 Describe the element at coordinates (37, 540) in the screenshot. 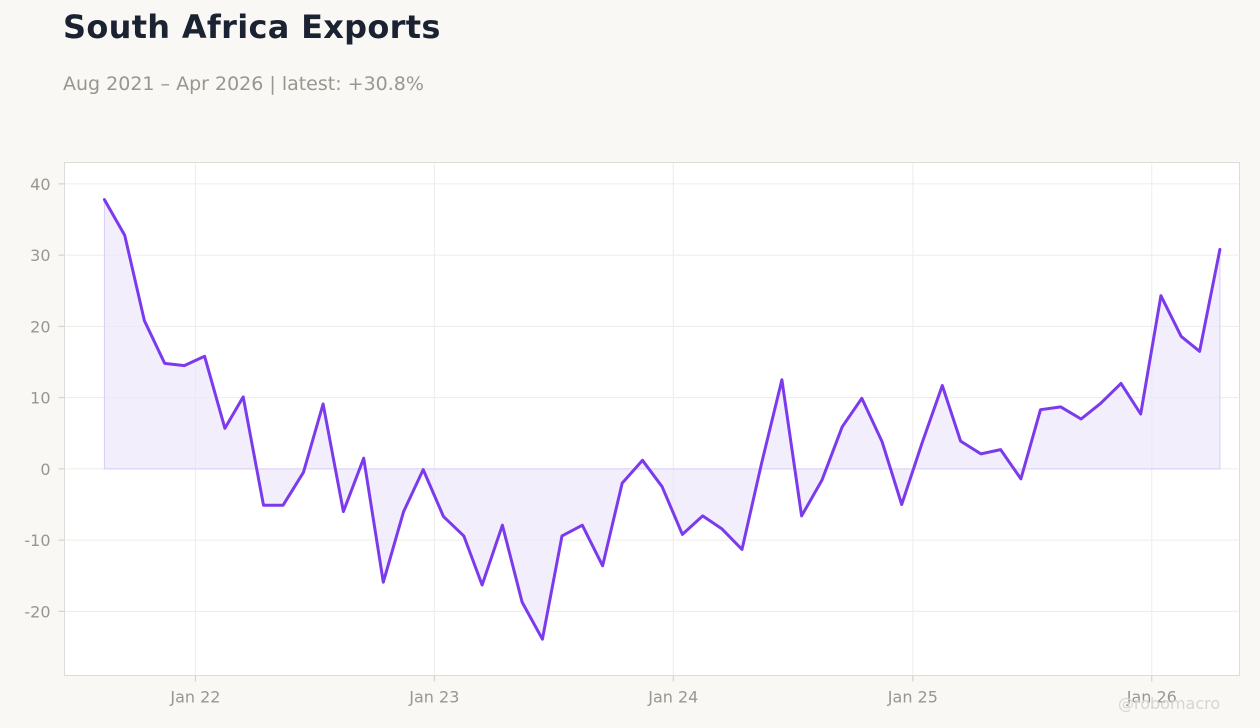

I see `y-tick-label: -10` at that location.